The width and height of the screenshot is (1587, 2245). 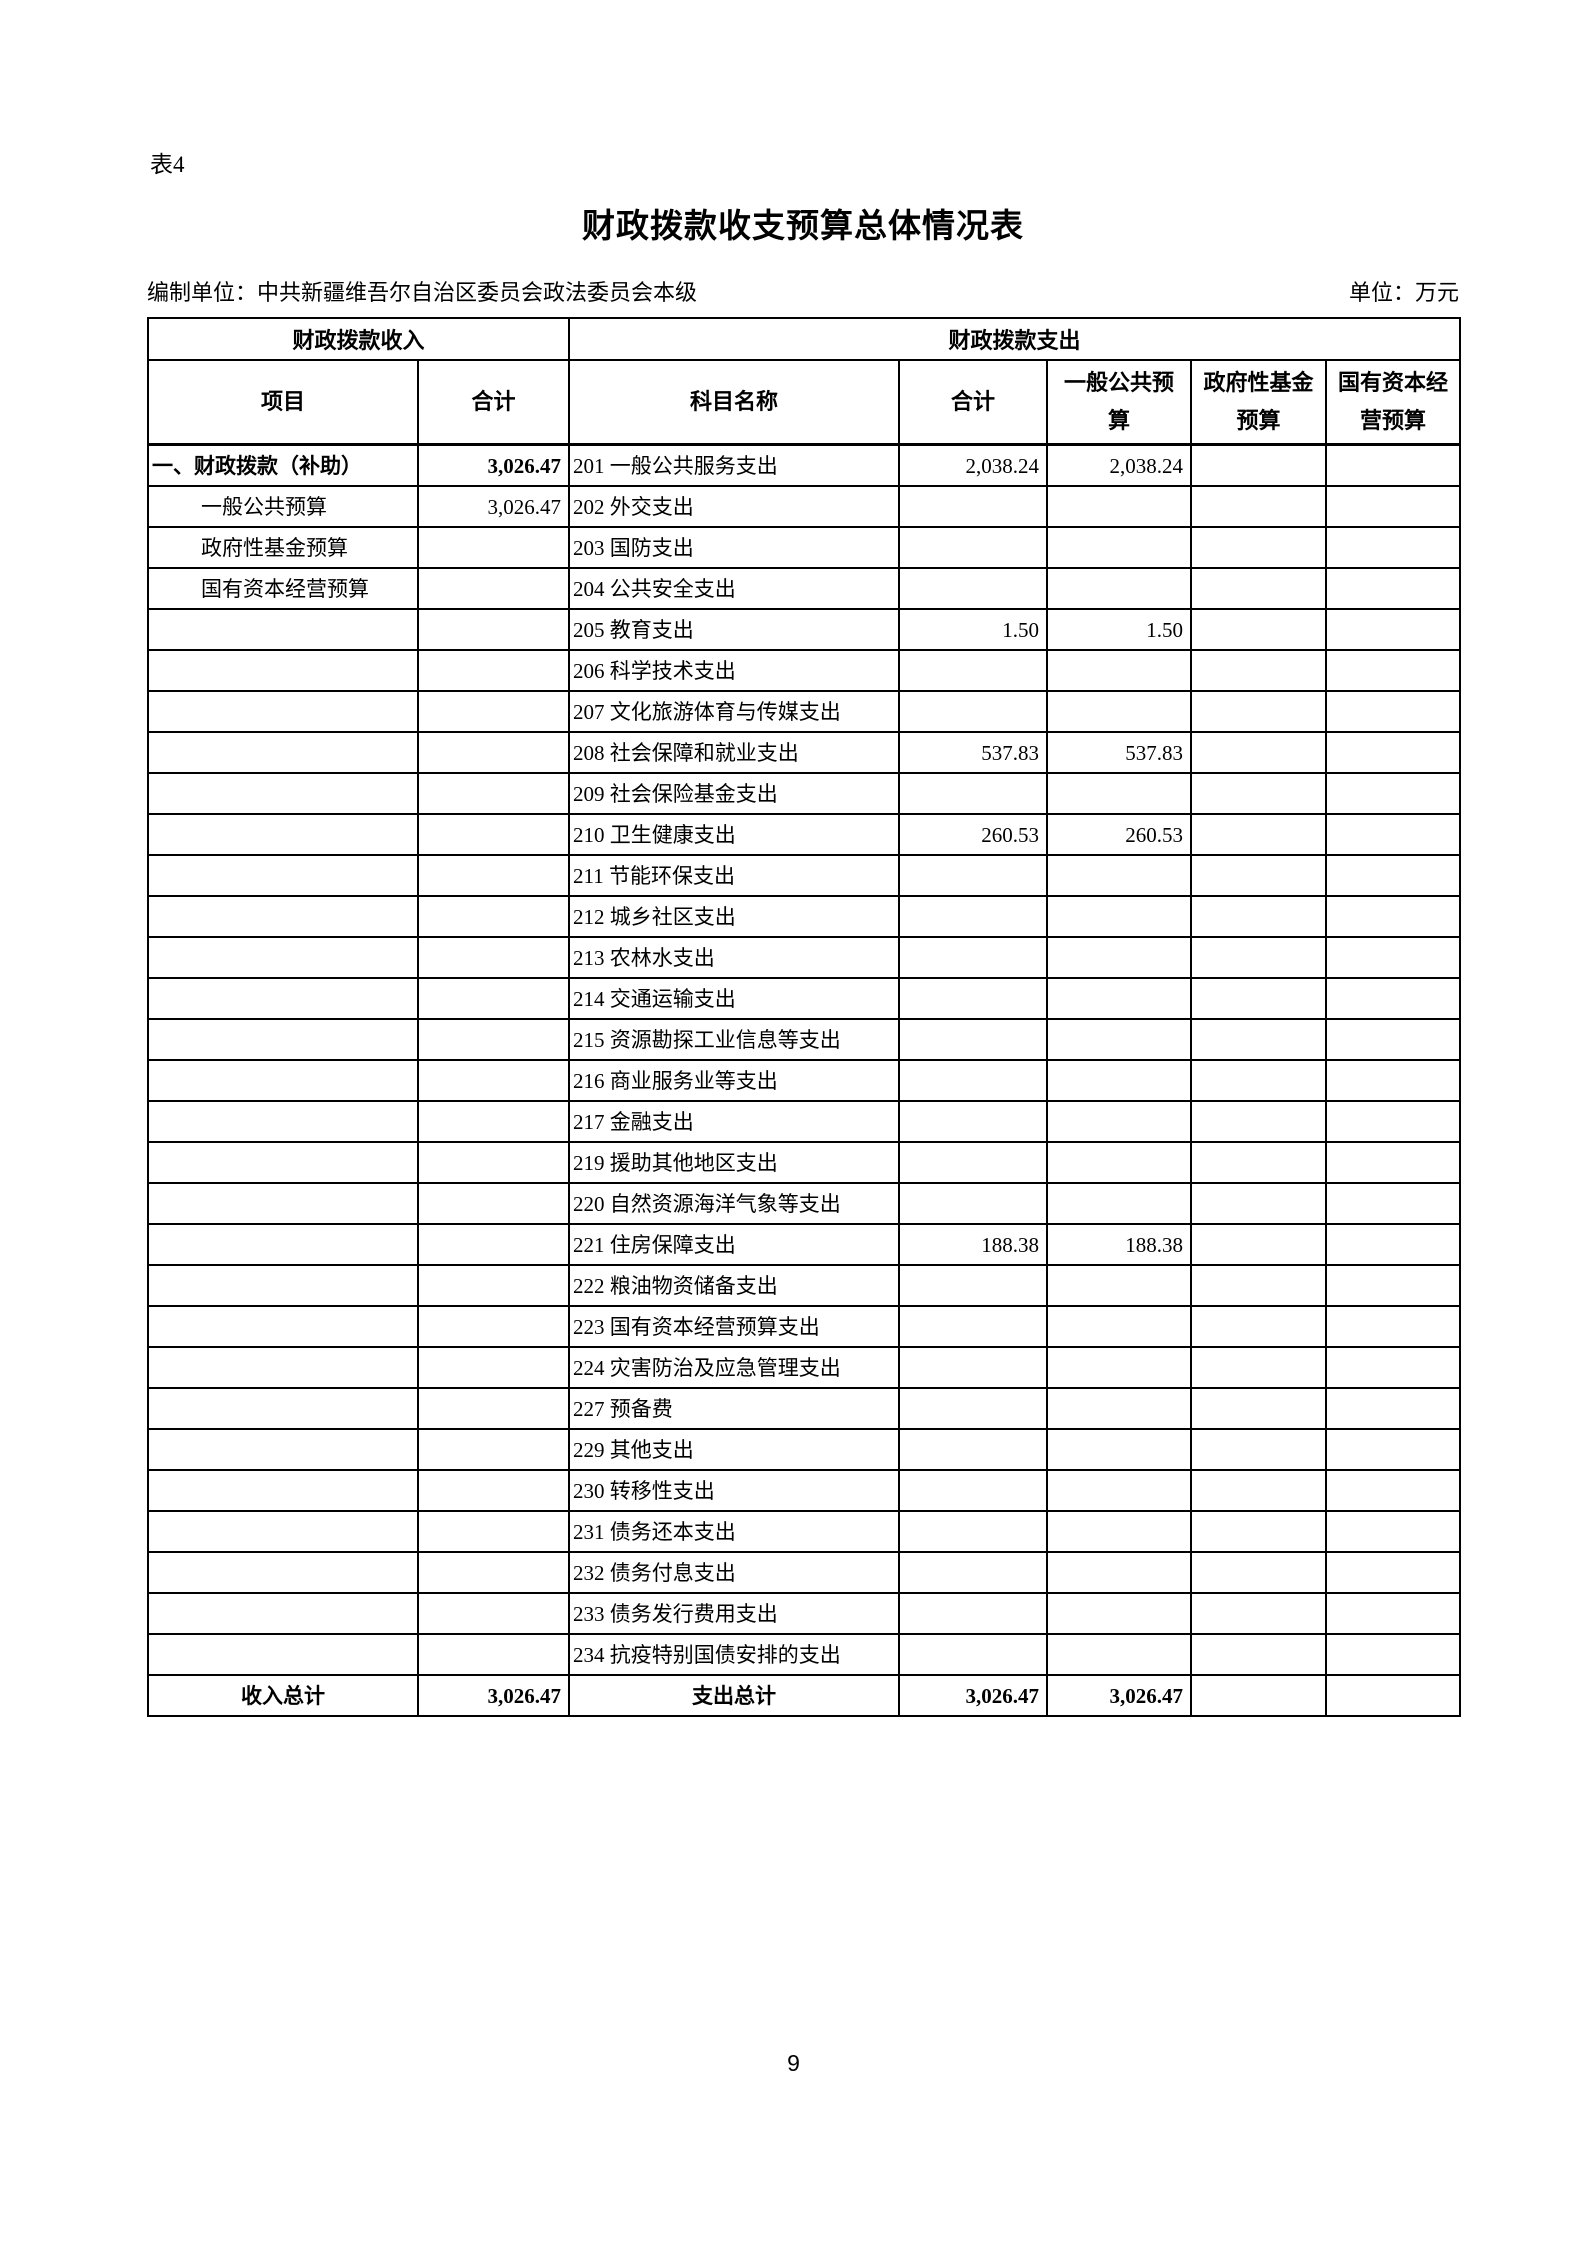 What do you see at coordinates (973, 1244) in the screenshot?
I see `cell: 188.38` at bounding box center [973, 1244].